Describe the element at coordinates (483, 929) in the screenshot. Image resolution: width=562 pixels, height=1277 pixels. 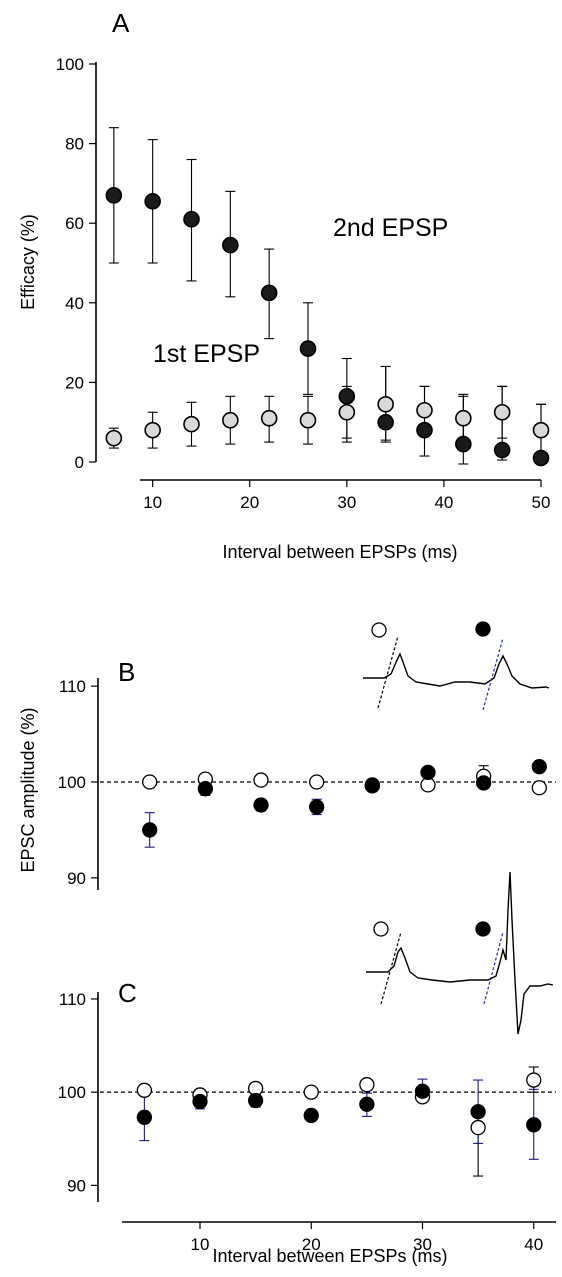
I see `inset-c-filled-marker` at that location.